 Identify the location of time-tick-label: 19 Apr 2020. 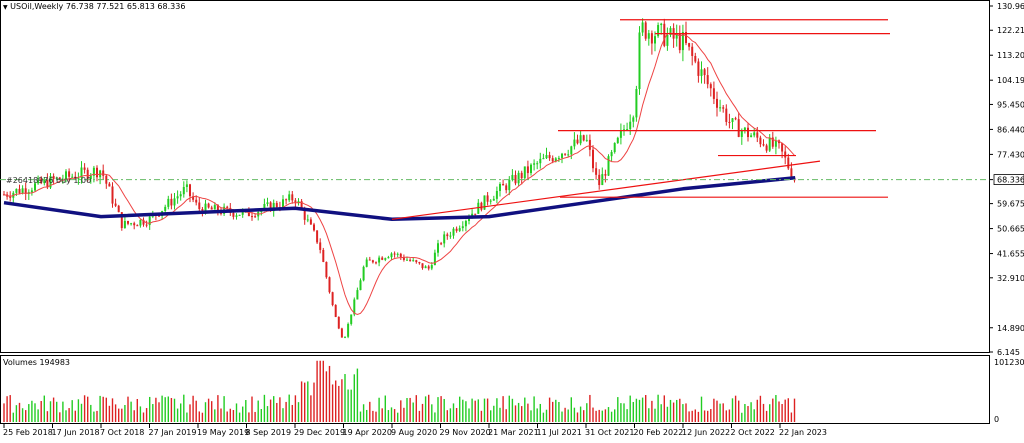
(367, 432).